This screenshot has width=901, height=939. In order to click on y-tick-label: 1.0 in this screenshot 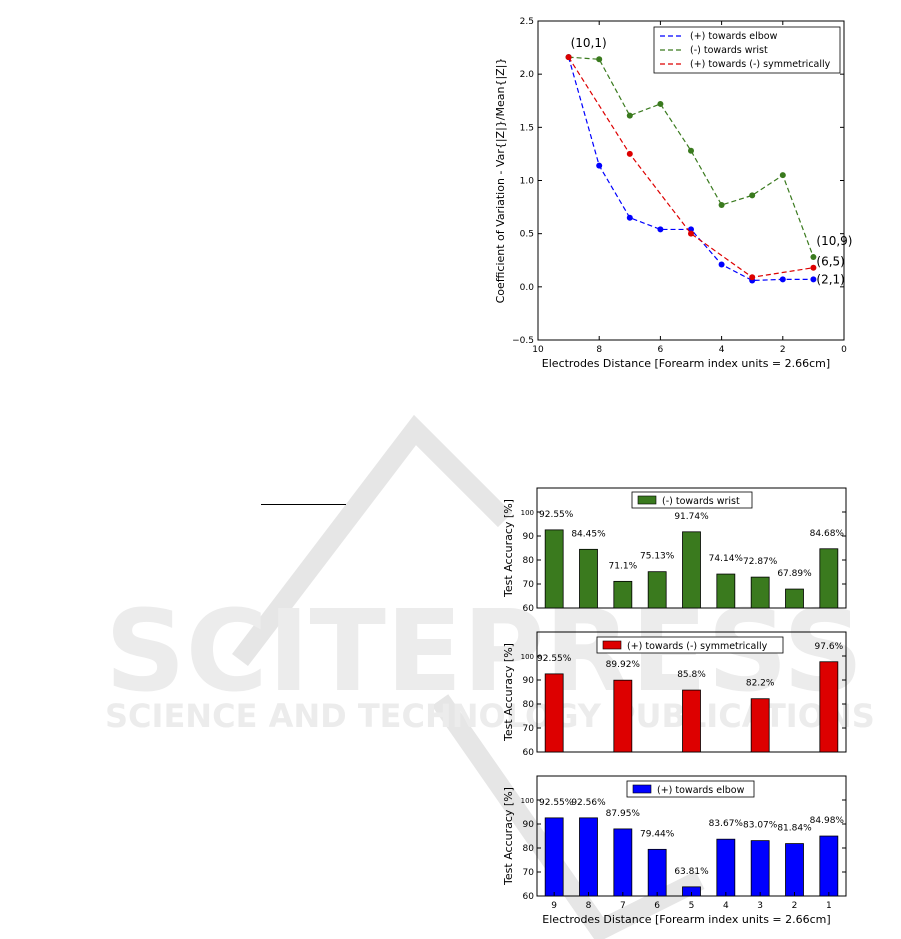, I will do `click(527, 182)`.